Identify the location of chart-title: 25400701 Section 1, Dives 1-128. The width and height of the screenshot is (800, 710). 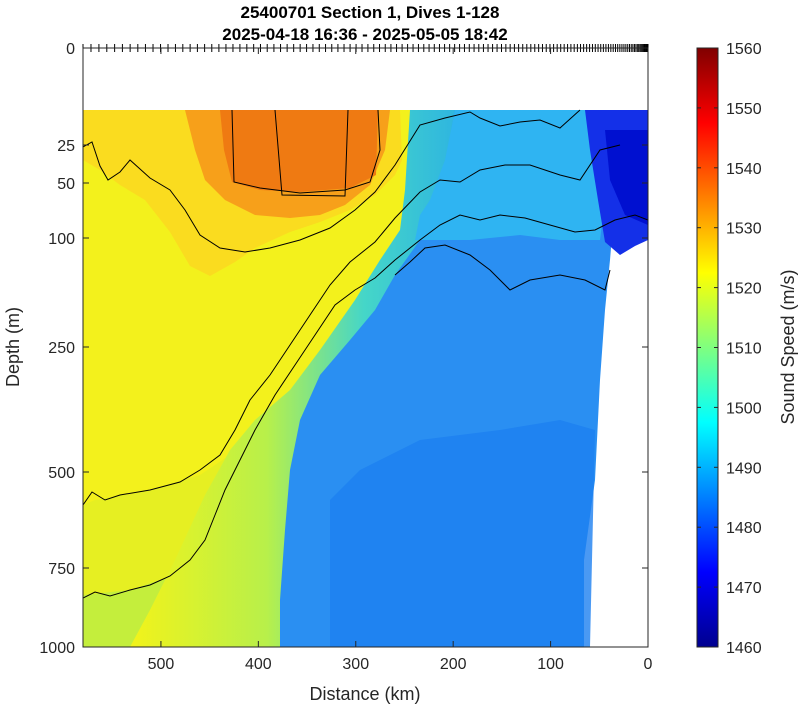
(370, 12).